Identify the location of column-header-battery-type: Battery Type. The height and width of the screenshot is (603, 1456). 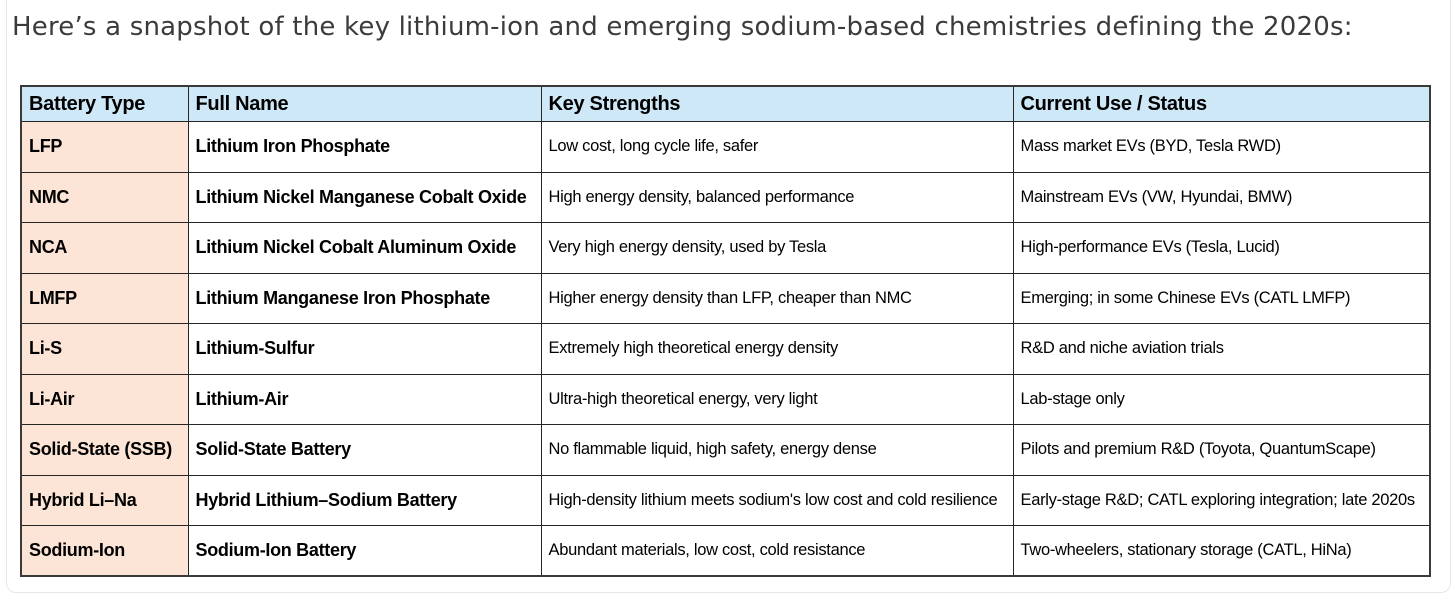
(104, 103).